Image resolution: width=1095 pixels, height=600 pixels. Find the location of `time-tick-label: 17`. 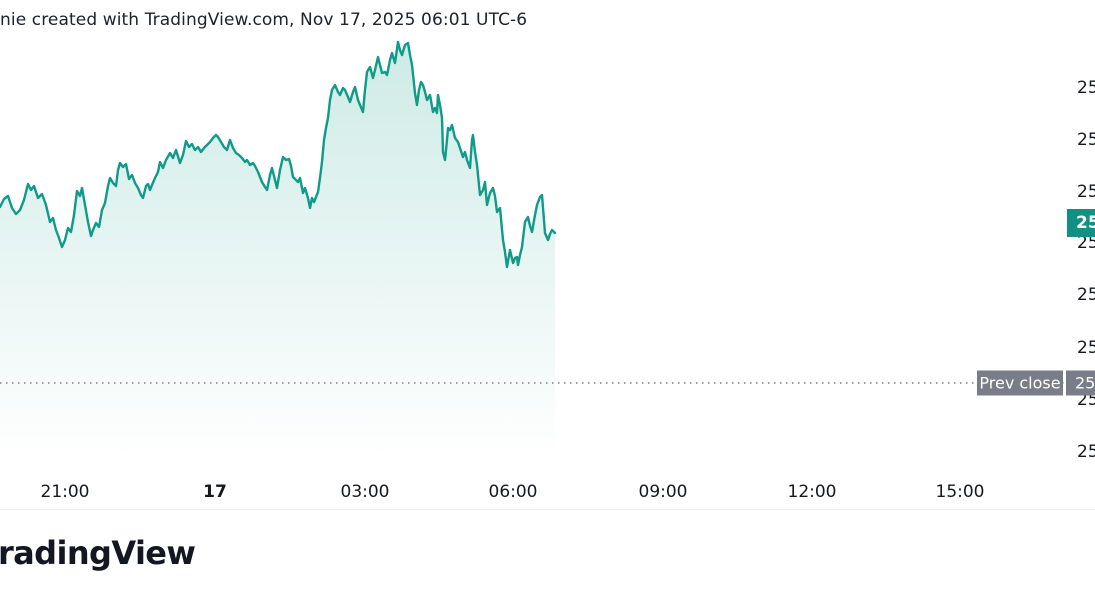

time-tick-label: 17 is located at coordinates (215, 492).